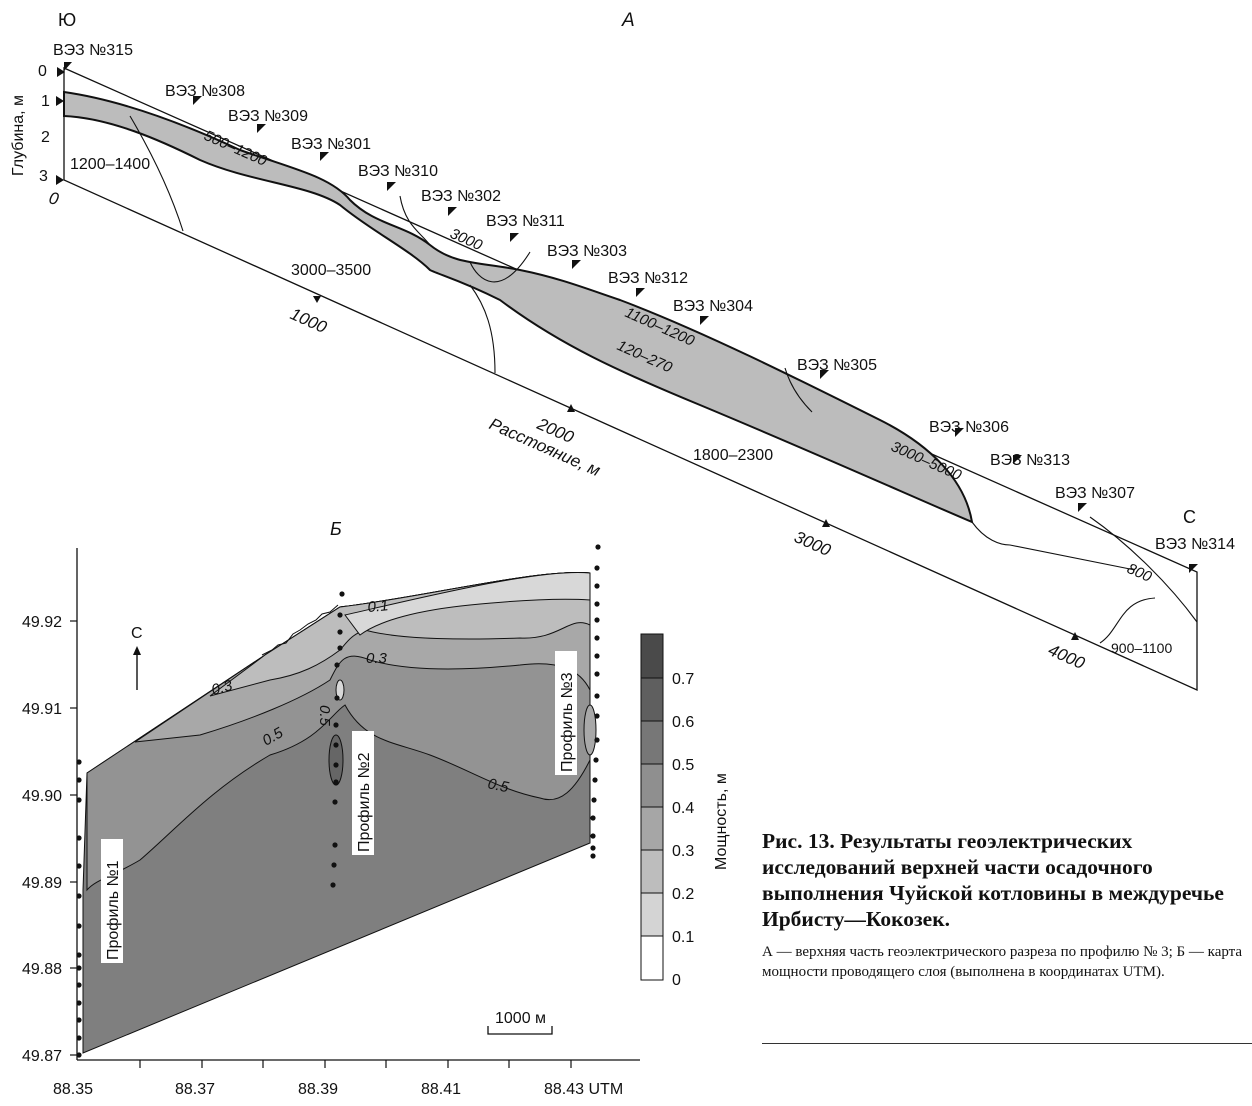 Image resolution: width=1252 pixels, height=1106 pixels. I want to click on station-label: ВЭЗ №304, so click(713, 306).